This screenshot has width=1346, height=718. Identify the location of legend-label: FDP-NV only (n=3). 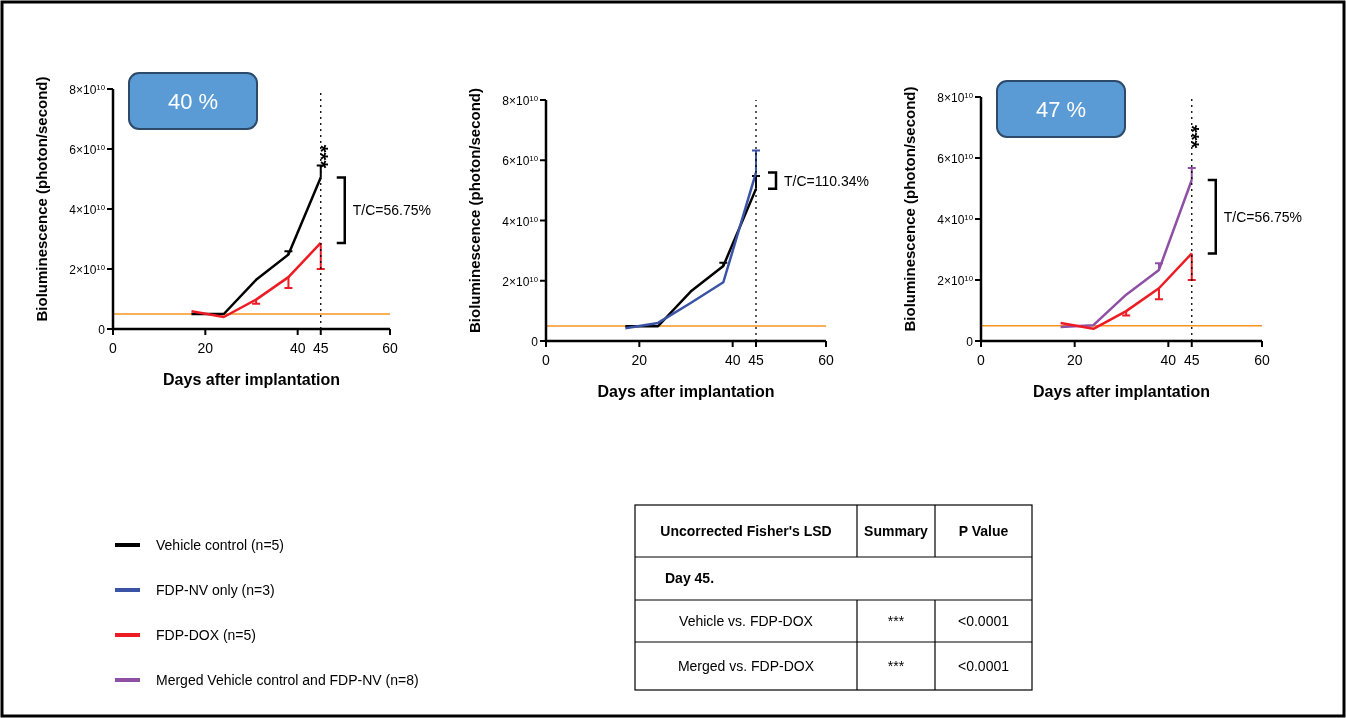
(215, 590).